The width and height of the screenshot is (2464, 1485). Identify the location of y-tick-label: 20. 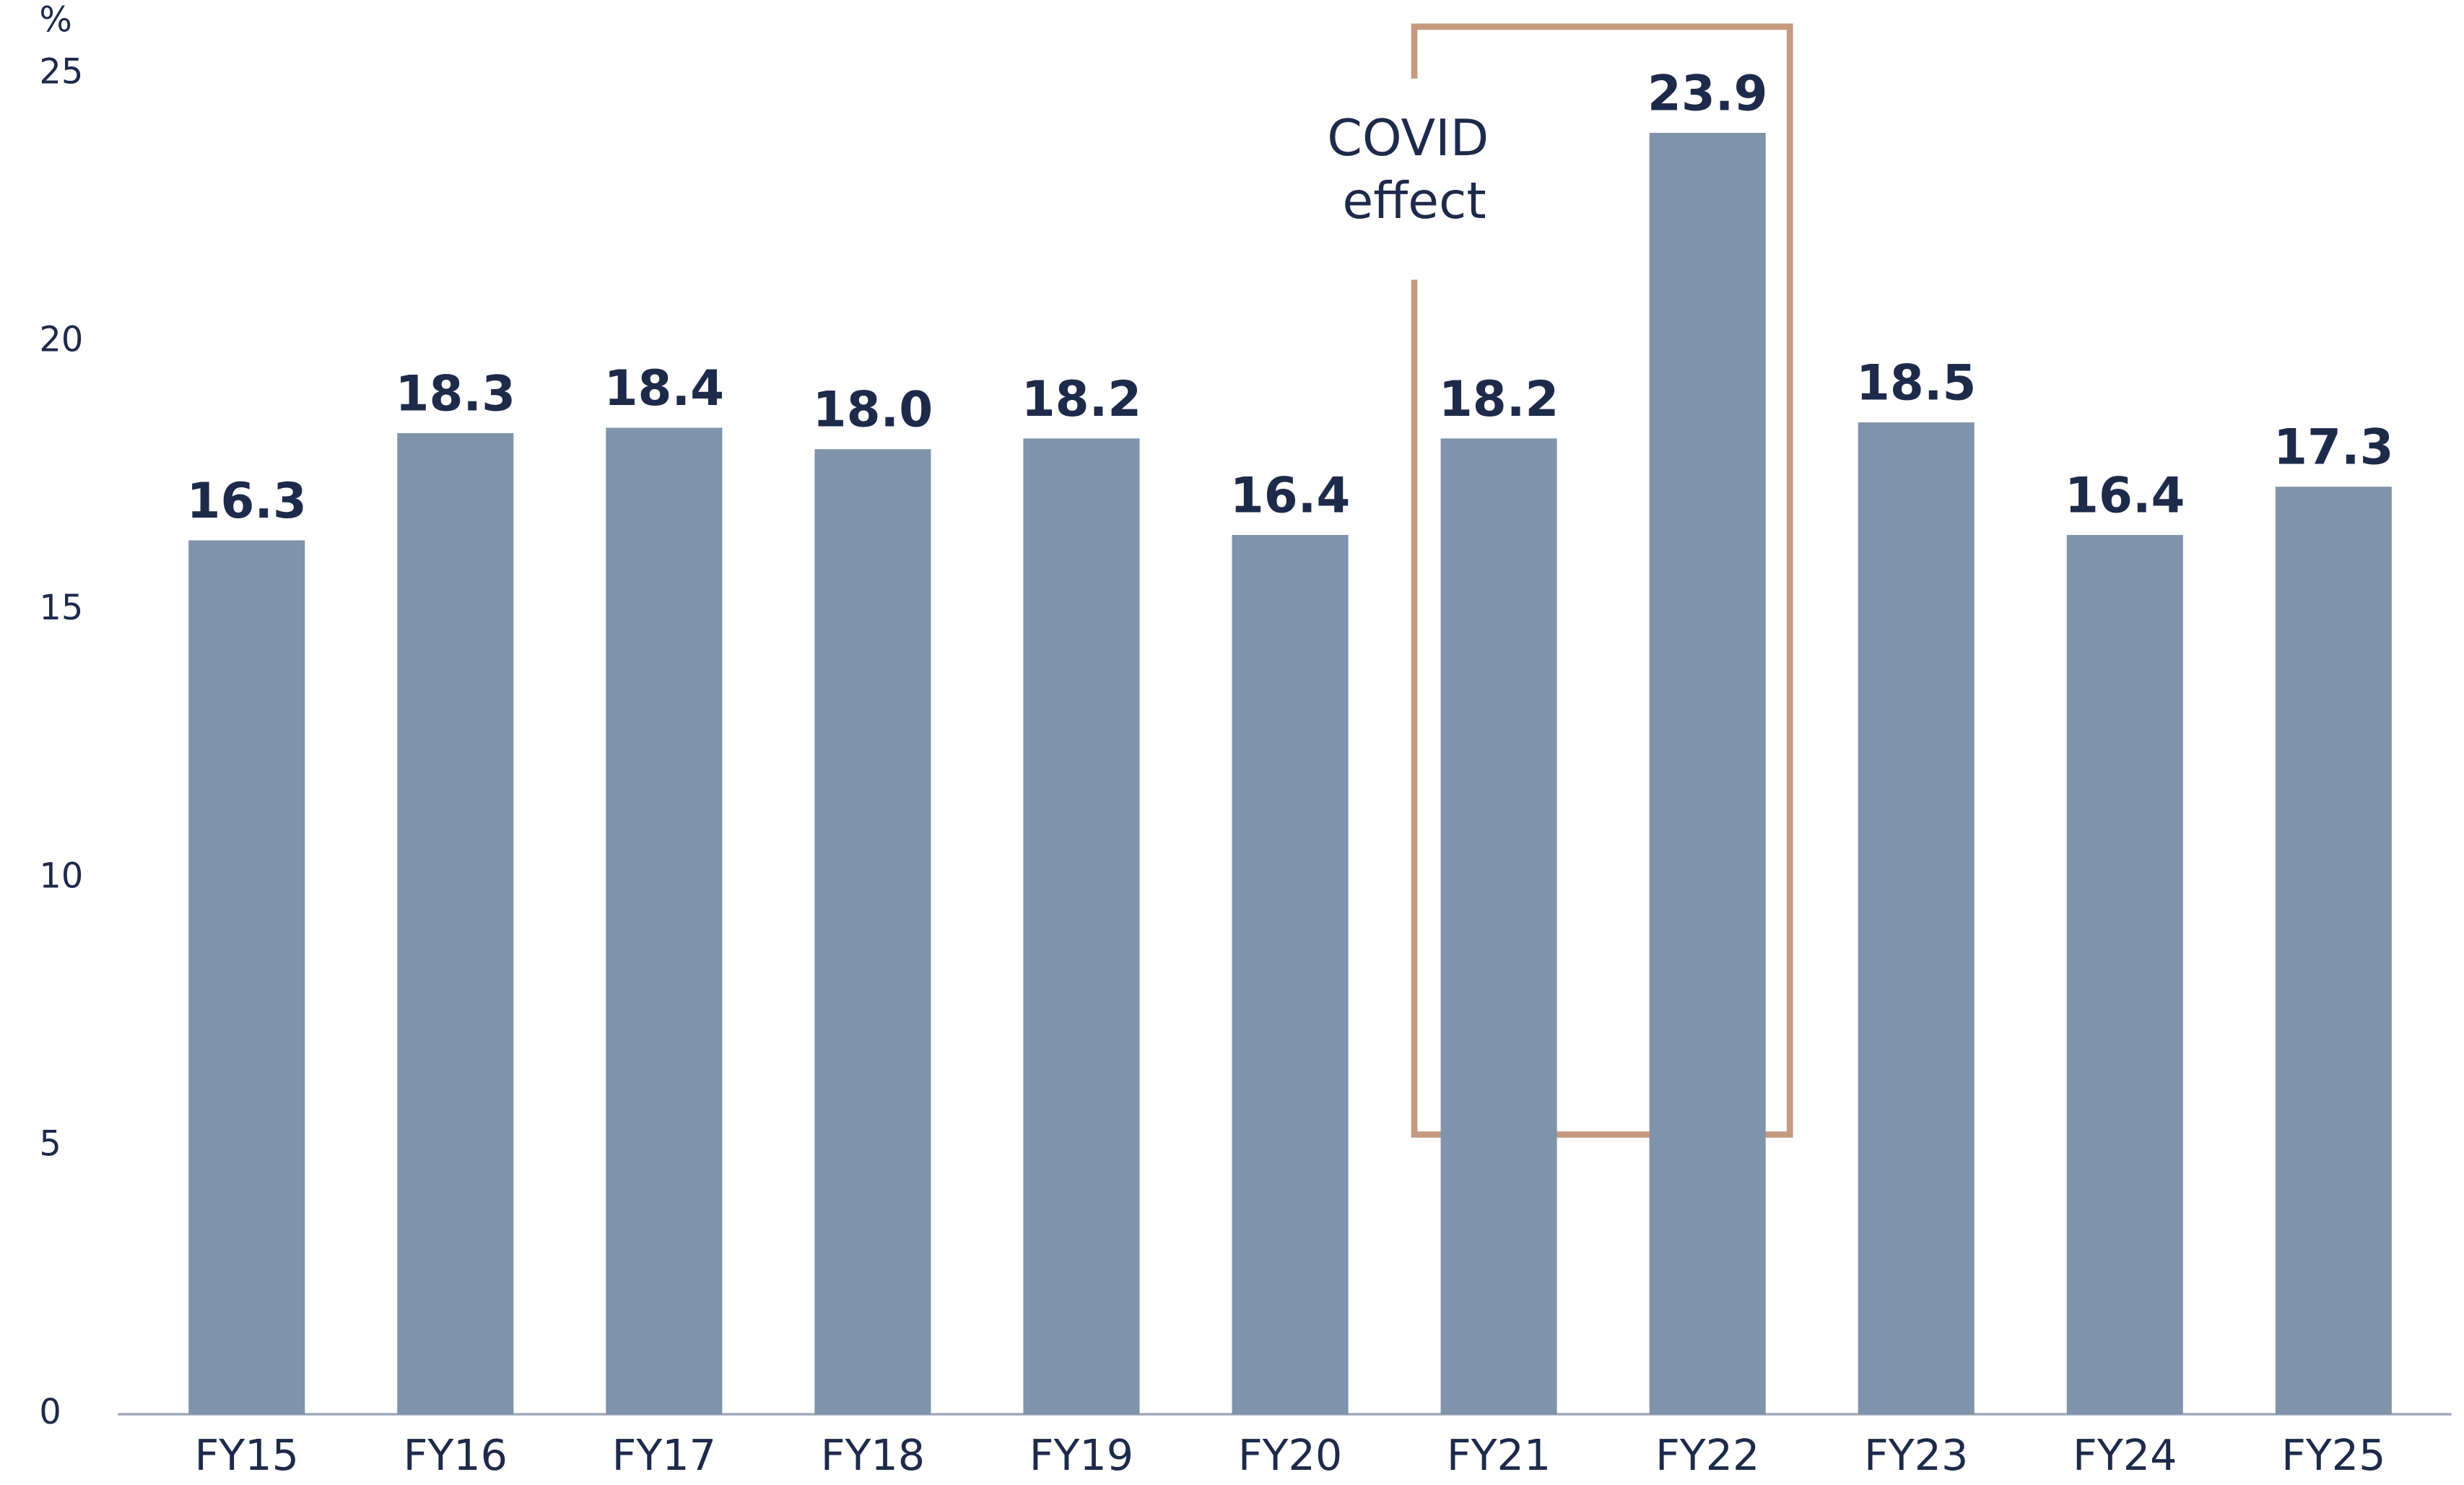
(61, 340).